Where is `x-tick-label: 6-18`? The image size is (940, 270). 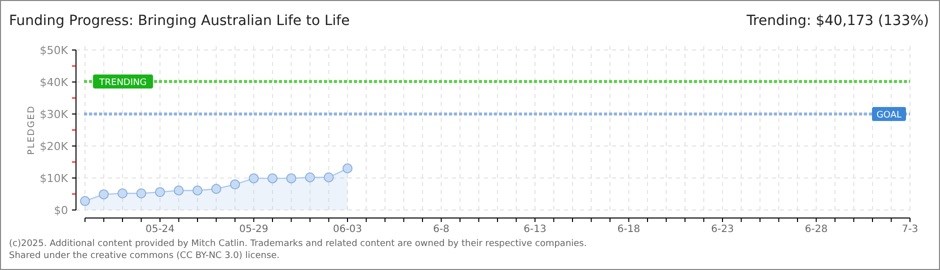
x-tick-label: 6-18 is located at coordinates (628, 229).